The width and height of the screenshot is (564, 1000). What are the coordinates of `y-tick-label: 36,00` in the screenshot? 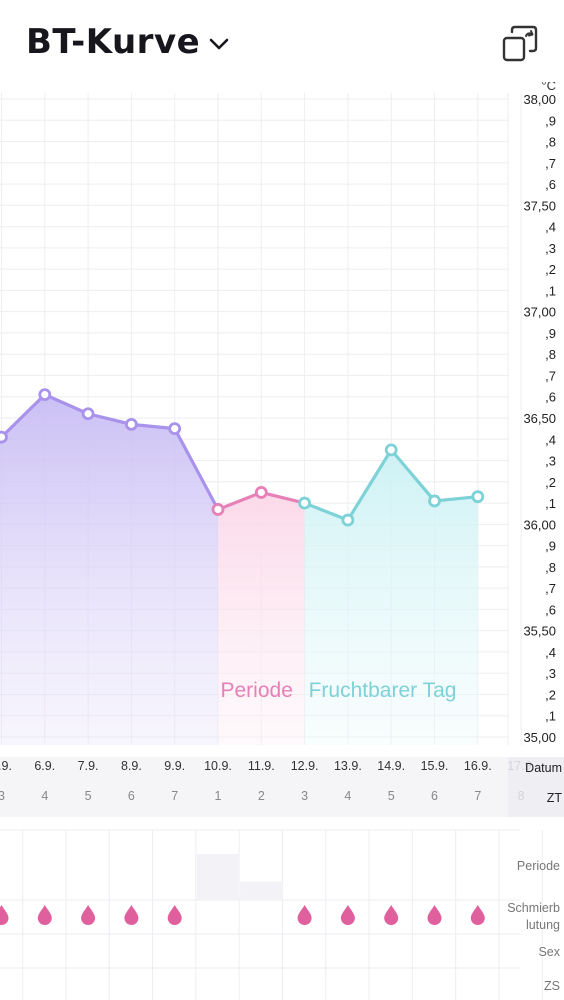 It's located at (539, 524).